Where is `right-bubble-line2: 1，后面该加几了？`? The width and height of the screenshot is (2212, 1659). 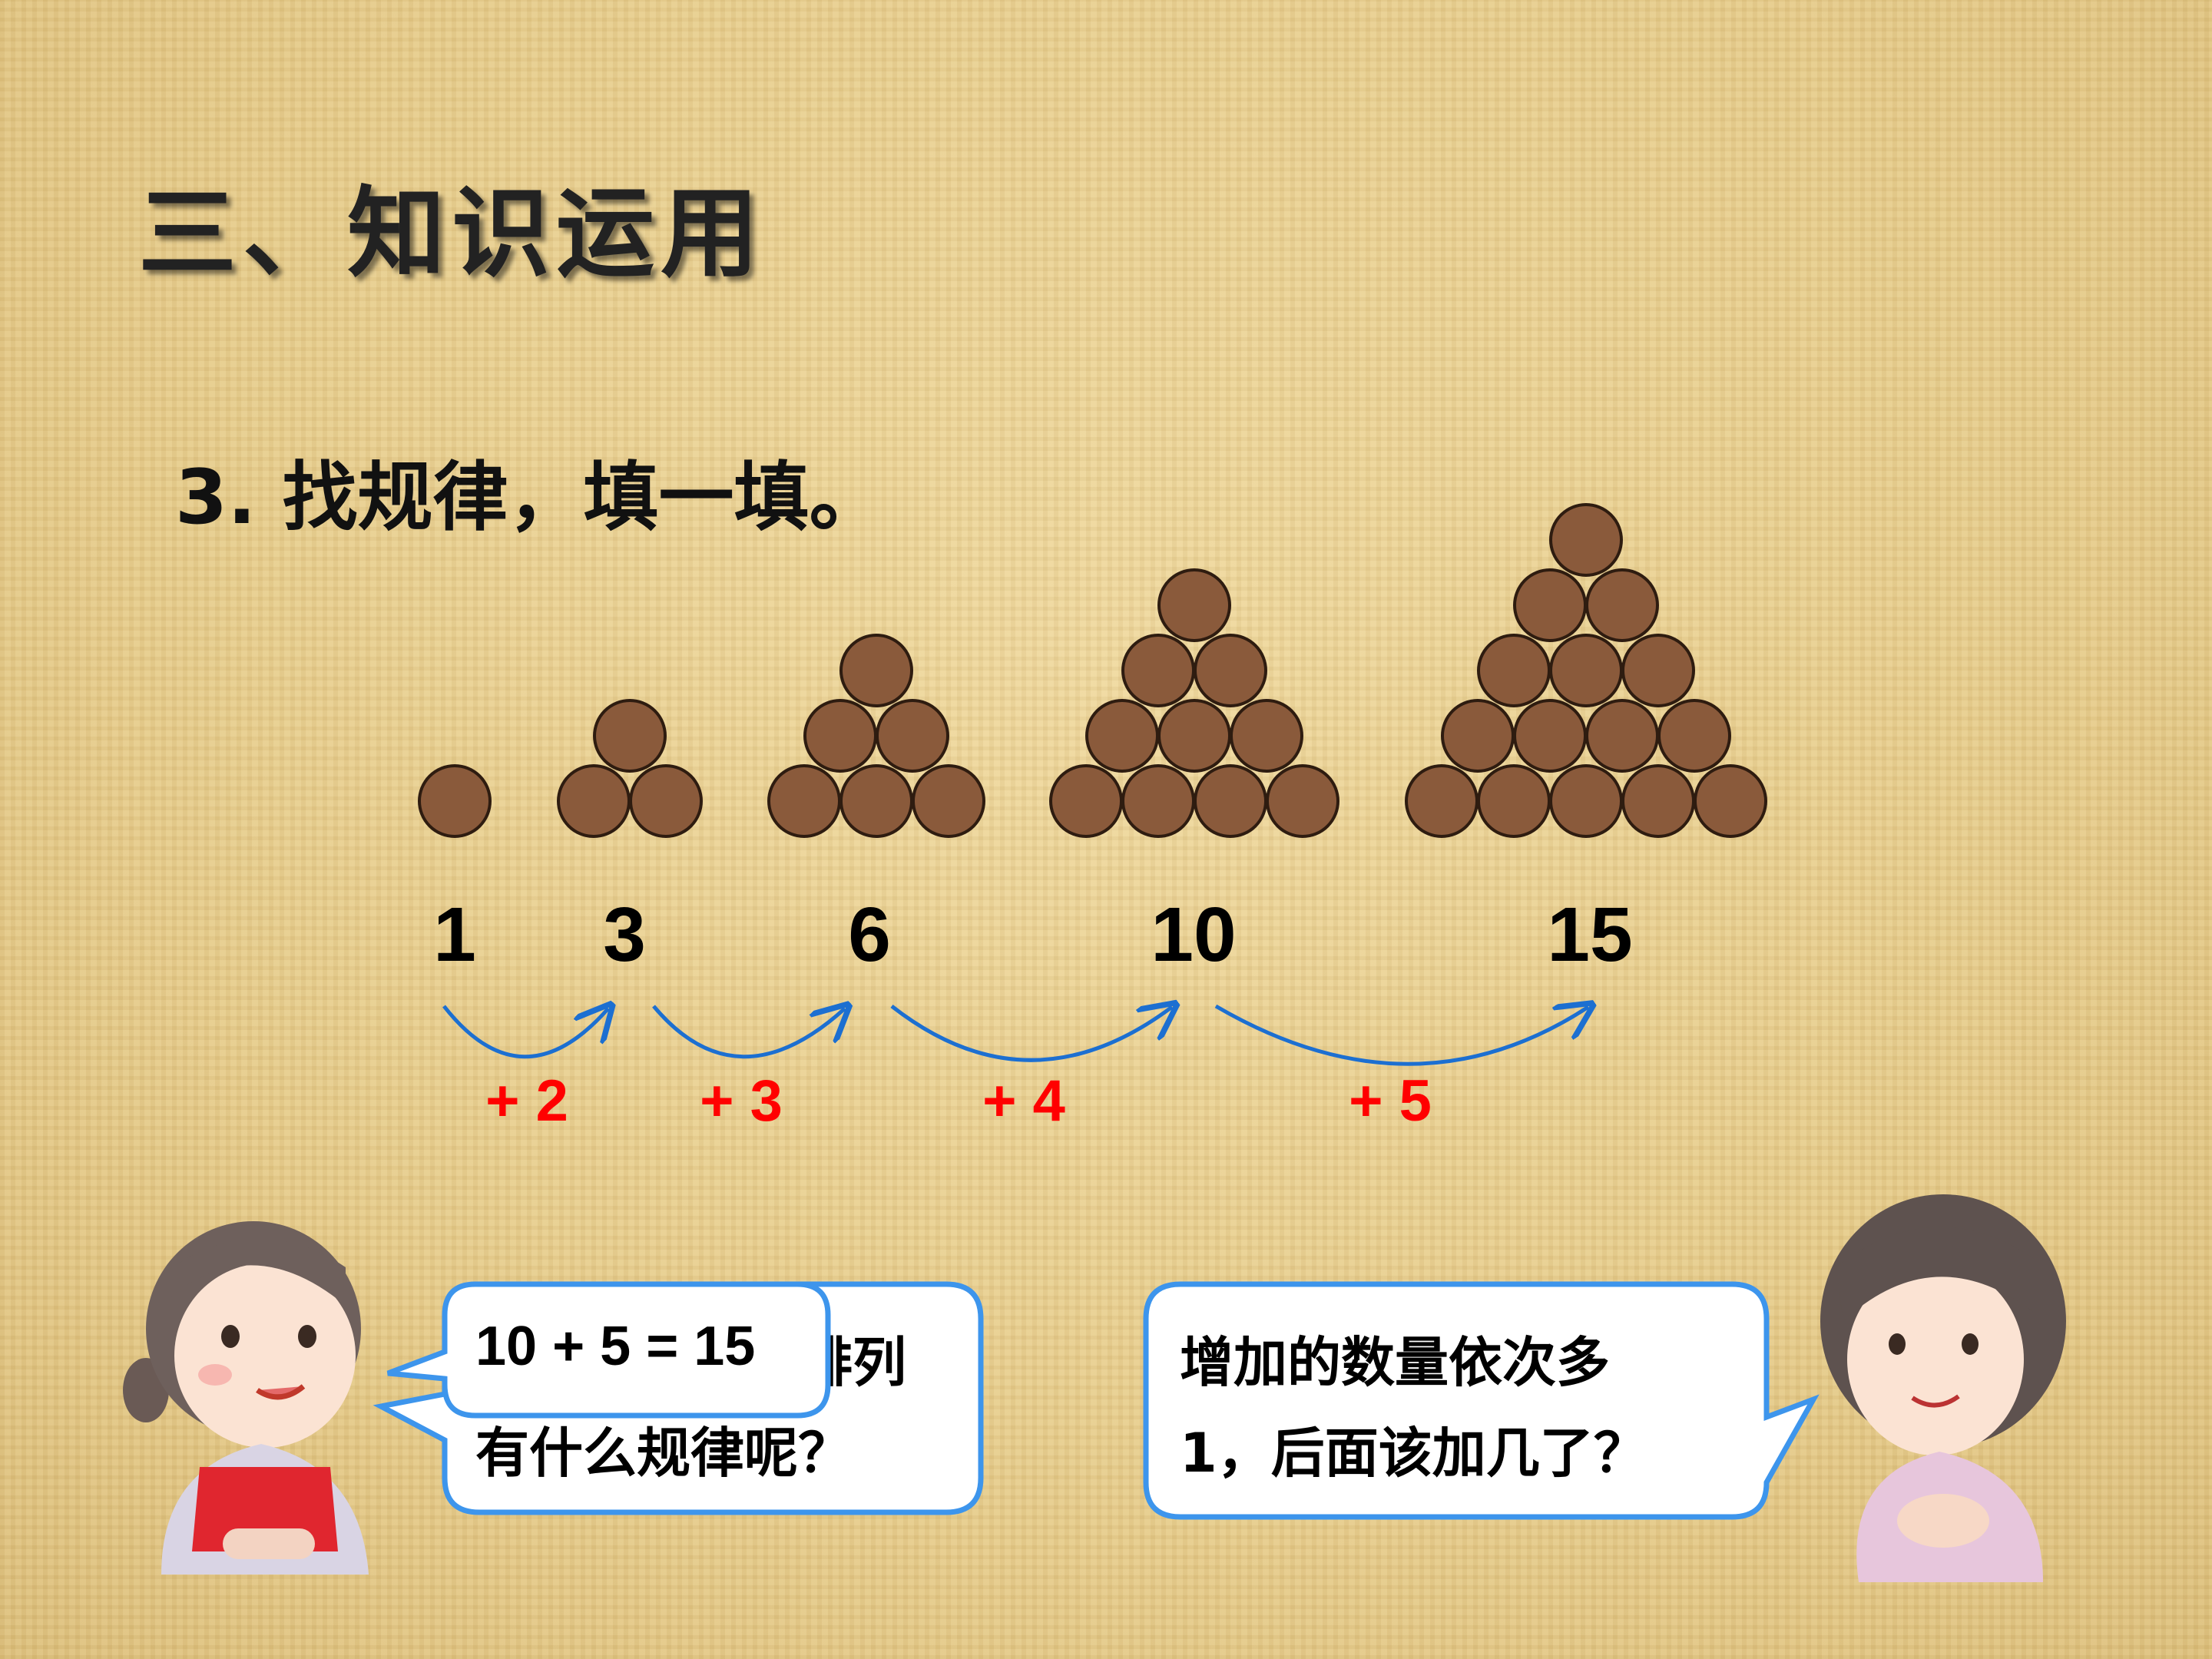
right-bubble-line2: 1，后面该加几了？ is located at coordinates (1413, 1454).